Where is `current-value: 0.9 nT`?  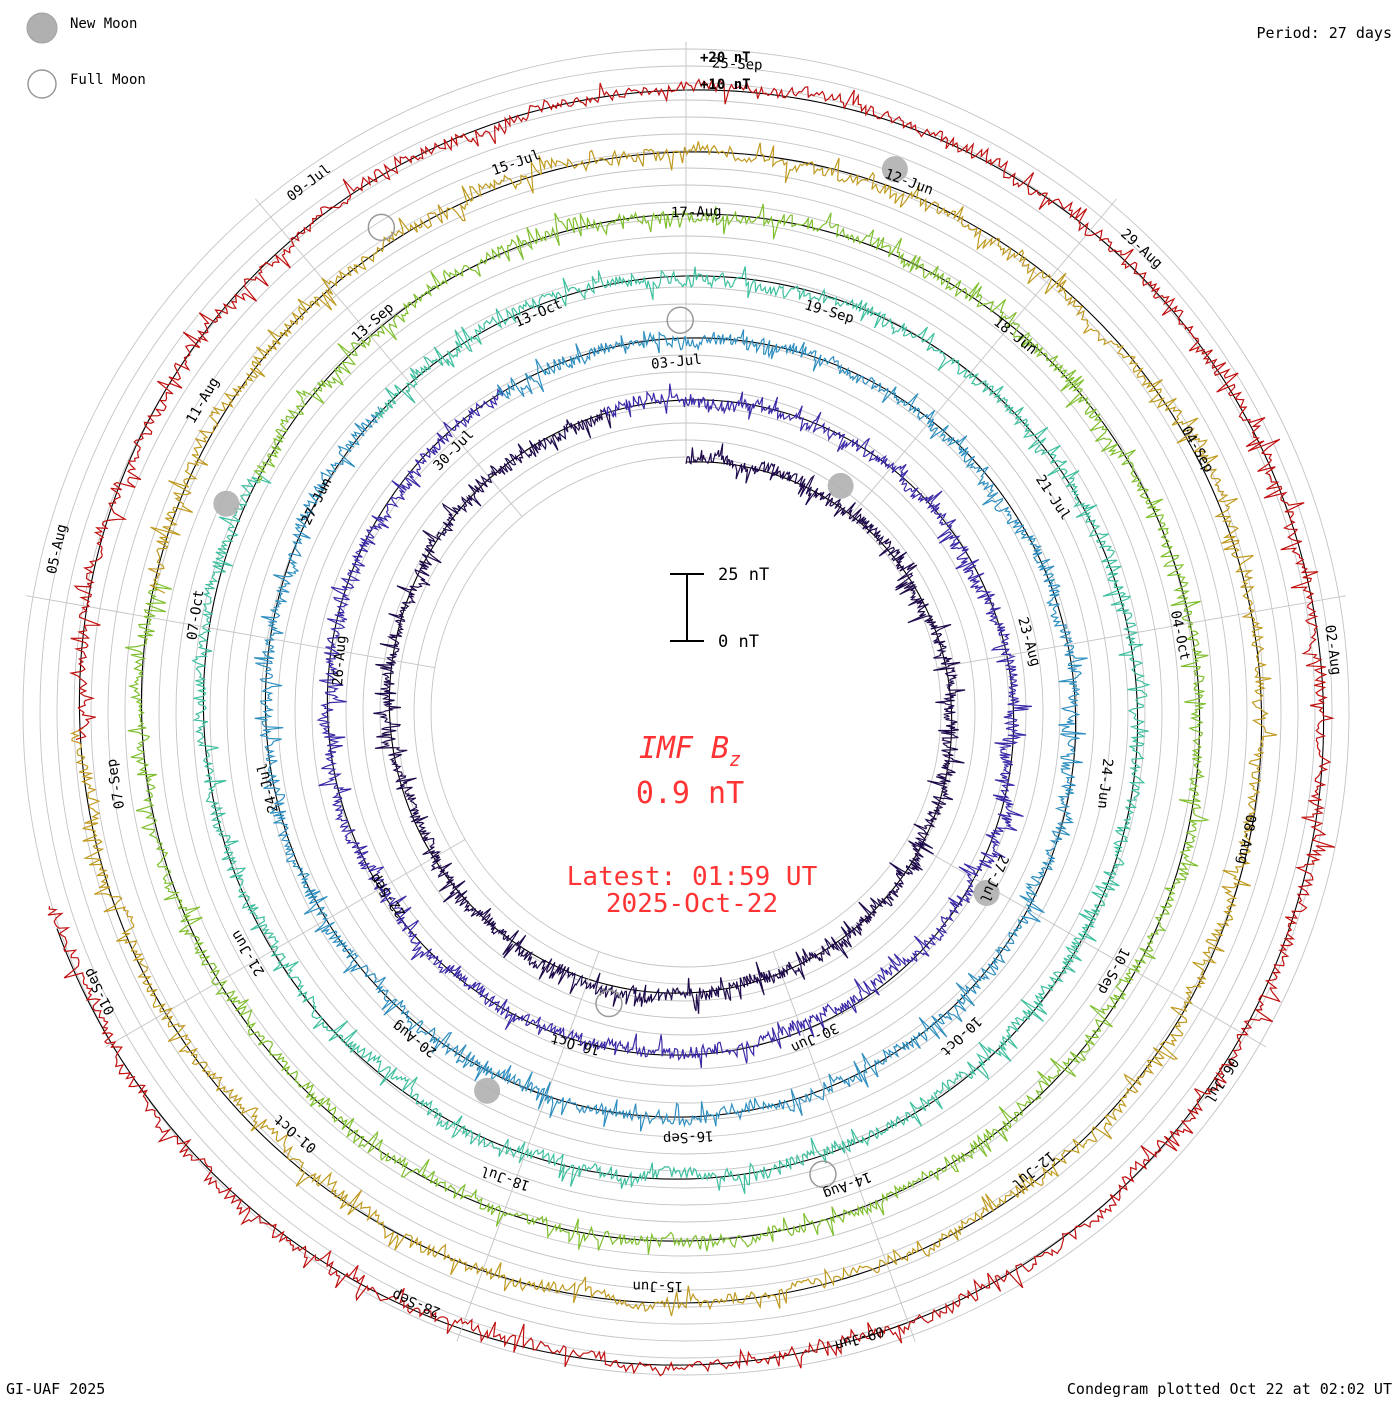
current-value: 0.9 nT is located at coordinates (690, 793).